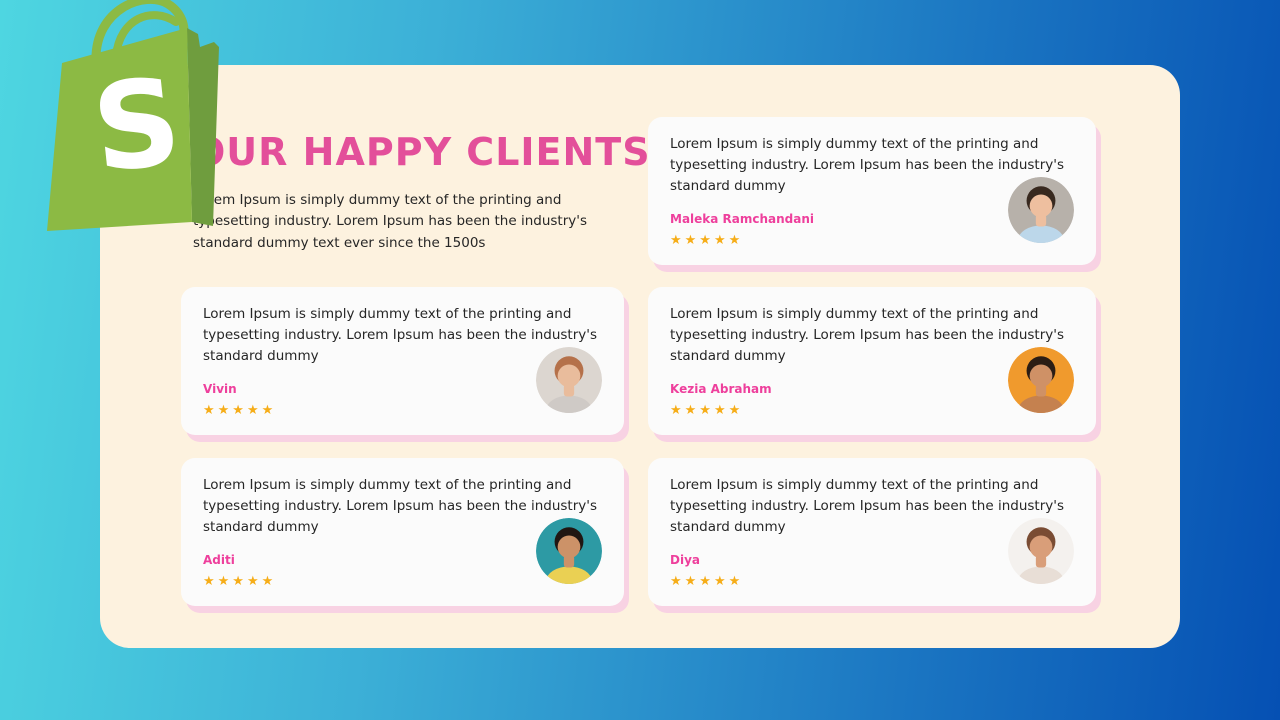 This screenshot has width=1280, height=720. I want to click on shopify-bag-icon: S, so click(133, 115).